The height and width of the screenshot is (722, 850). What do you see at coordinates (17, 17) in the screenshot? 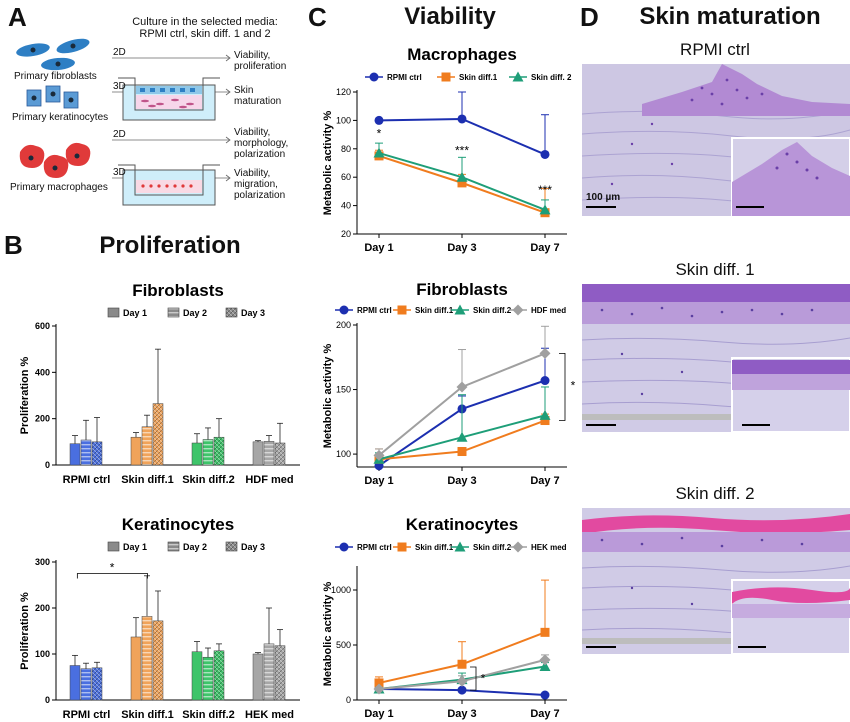
I see `panel-letter-a: A` at bounding box center [17, 17].